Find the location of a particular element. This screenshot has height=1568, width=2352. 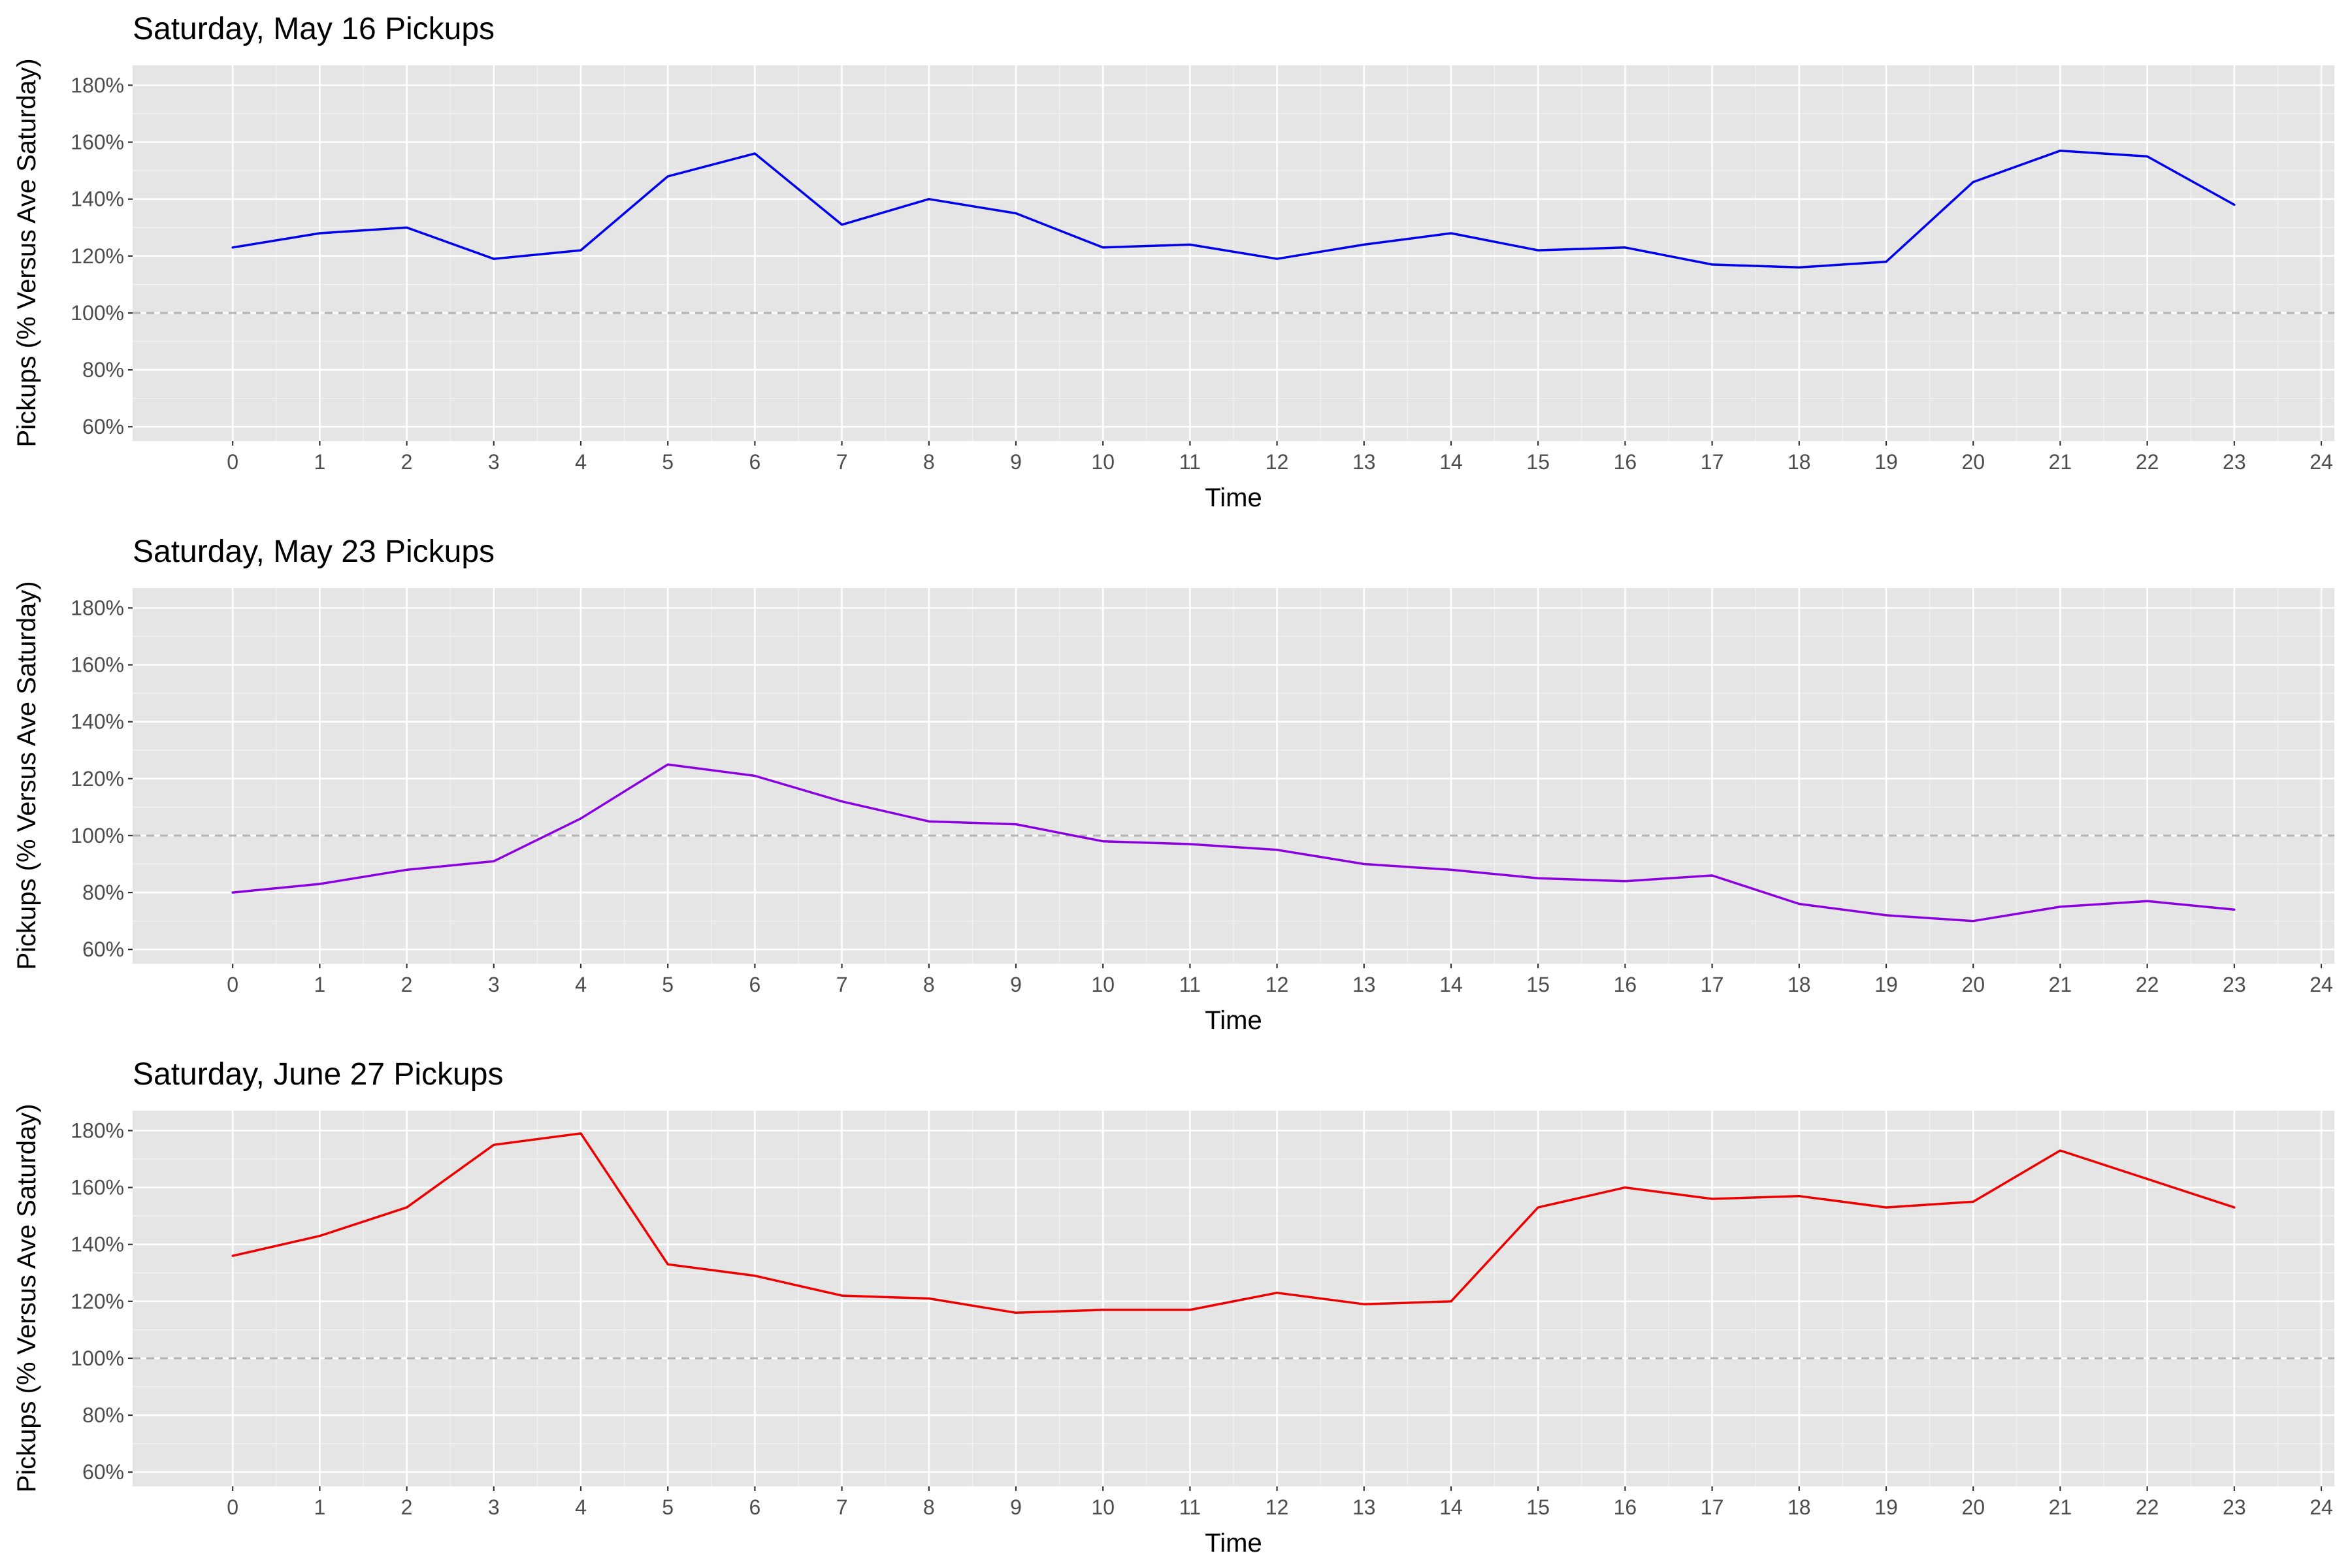

plot-title: Saturday, May 23 Pickups is located at coordinates (314, 551).